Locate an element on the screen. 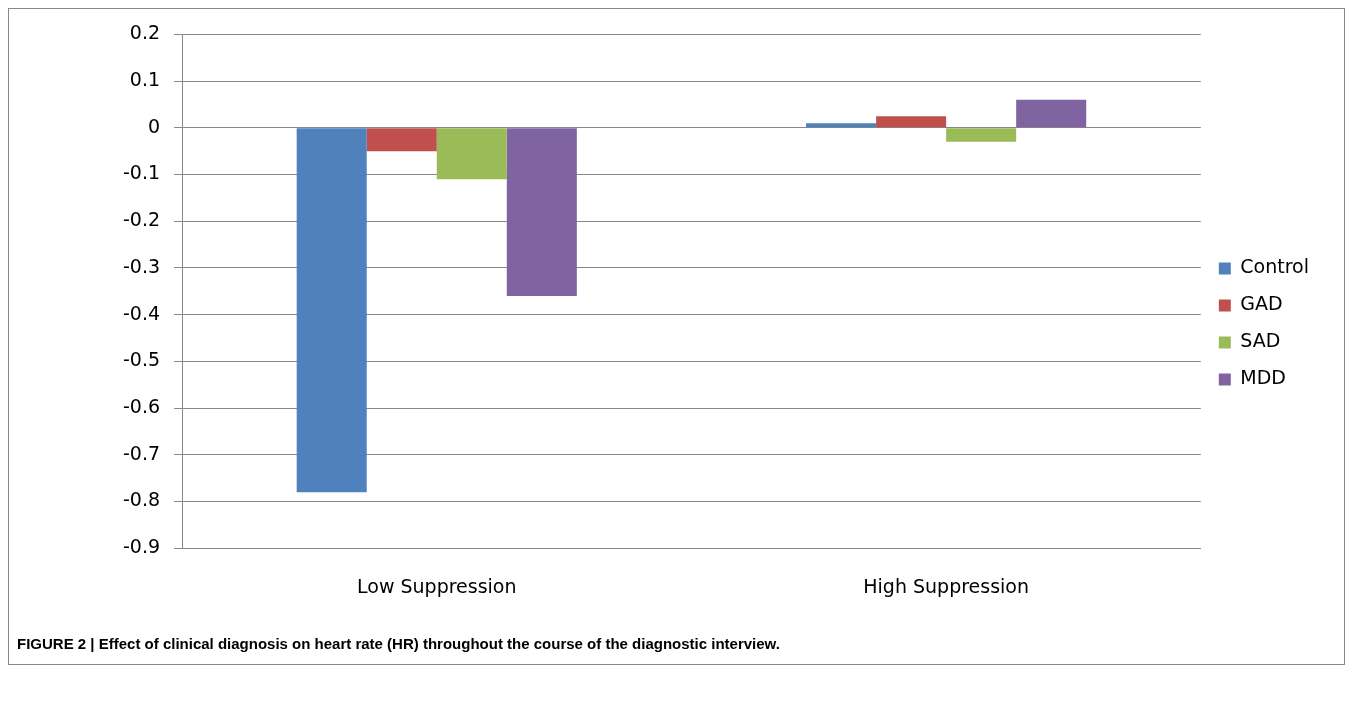 The width and height of the screenshot is (1355, 704). x-tick-label: Low Suppression is located at coordinates (437, 585).